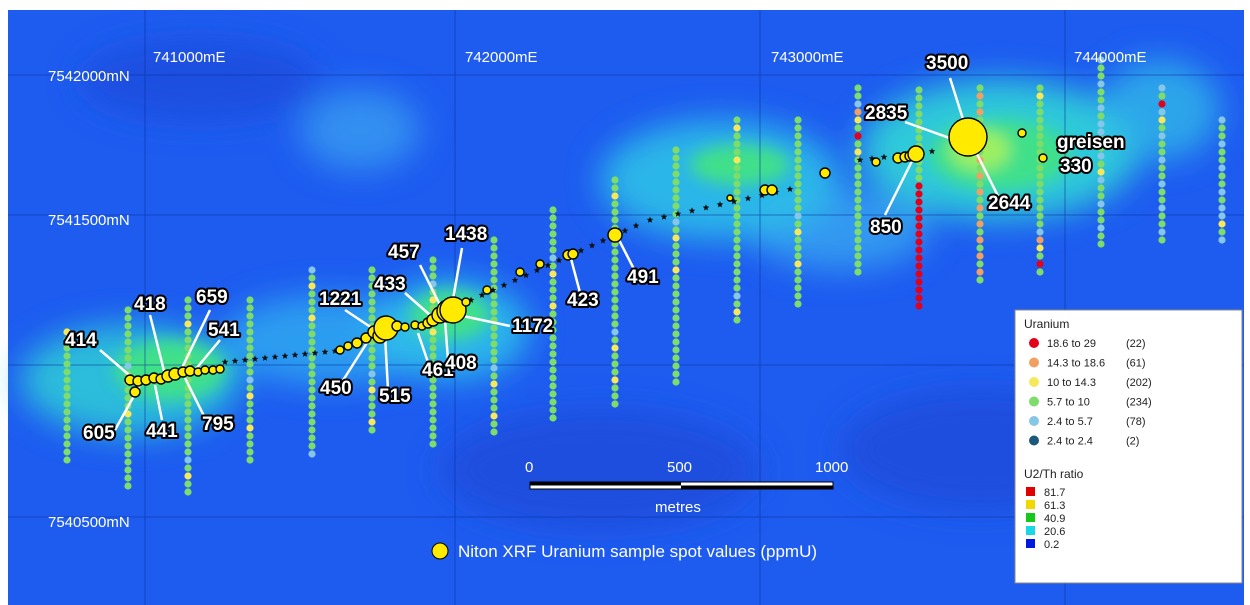 This screenshot has width=1250, height=605. What do you see at coordinates (1046, 324) in the screenshot?
I see `uranium-legend-title: Uranium` at bounding box center [1046, 324].